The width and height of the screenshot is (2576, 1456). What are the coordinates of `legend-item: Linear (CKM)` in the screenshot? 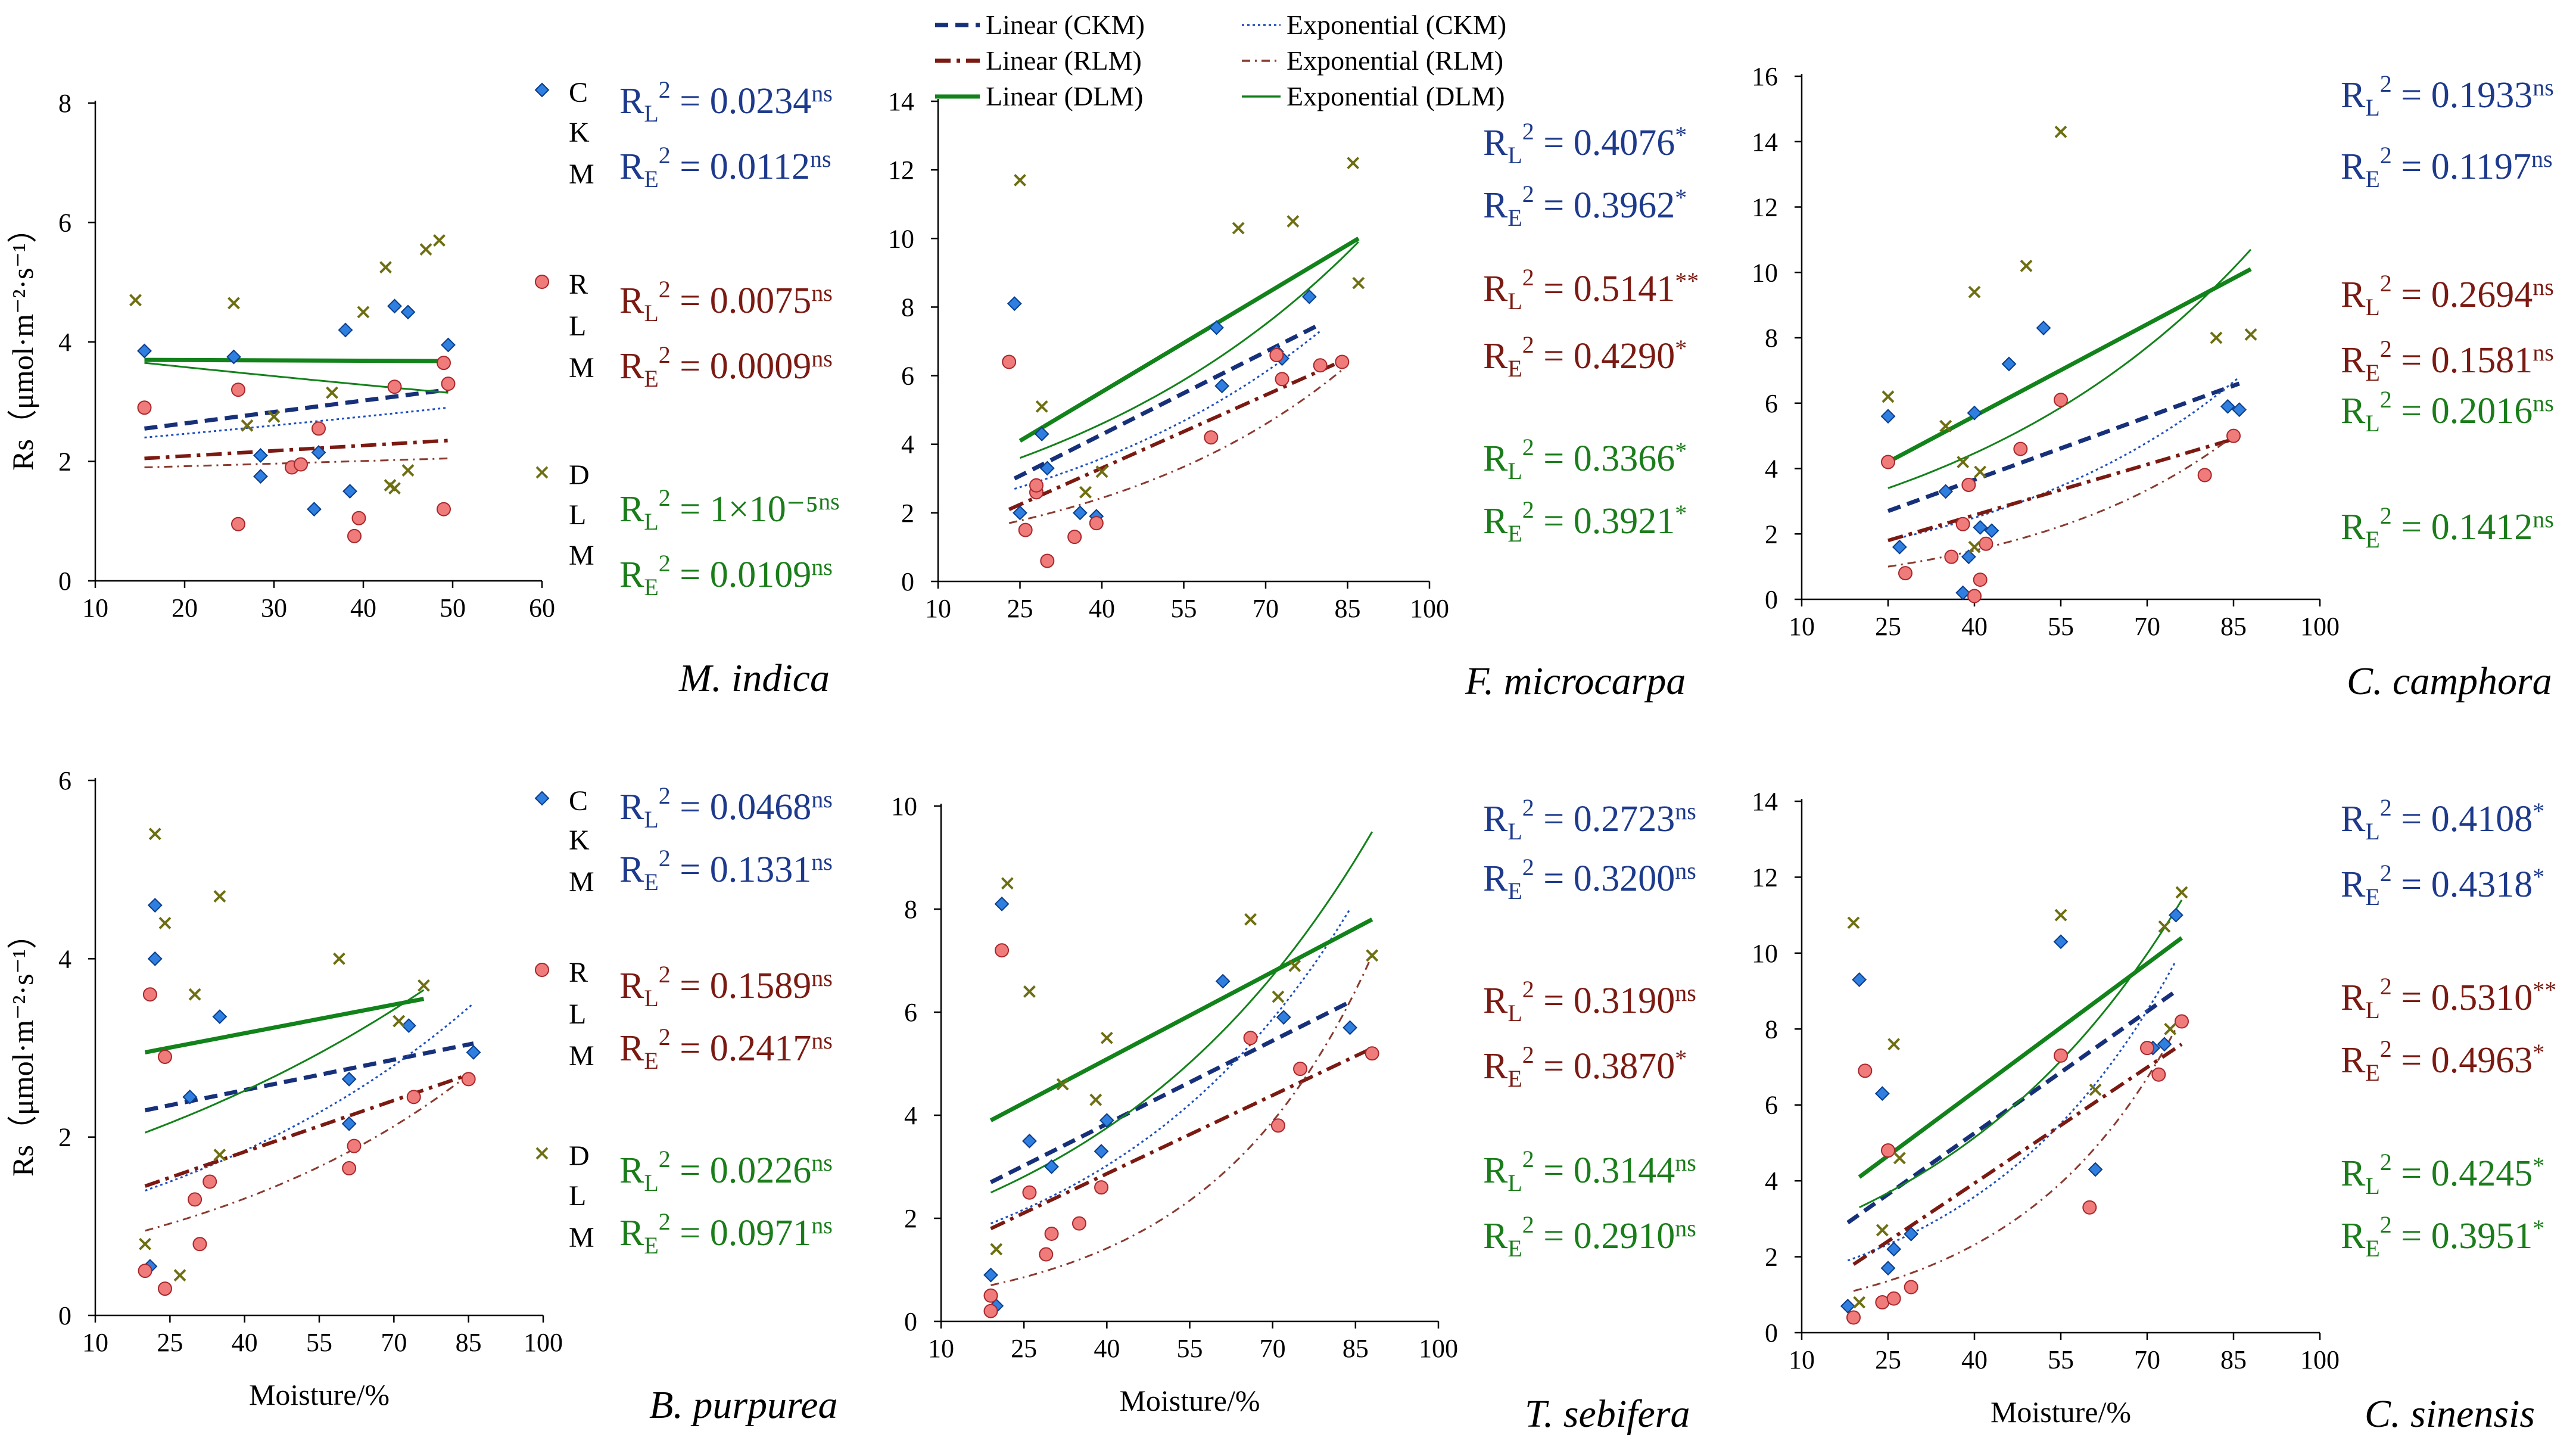 It's located at (1040, 25).